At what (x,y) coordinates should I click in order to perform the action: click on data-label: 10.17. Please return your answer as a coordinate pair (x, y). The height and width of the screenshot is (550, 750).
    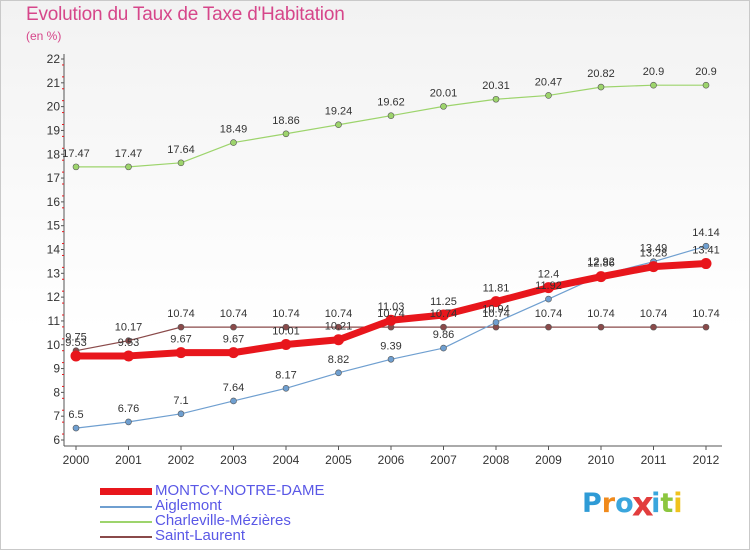
    Looking at the image, I should click on (129, 328).